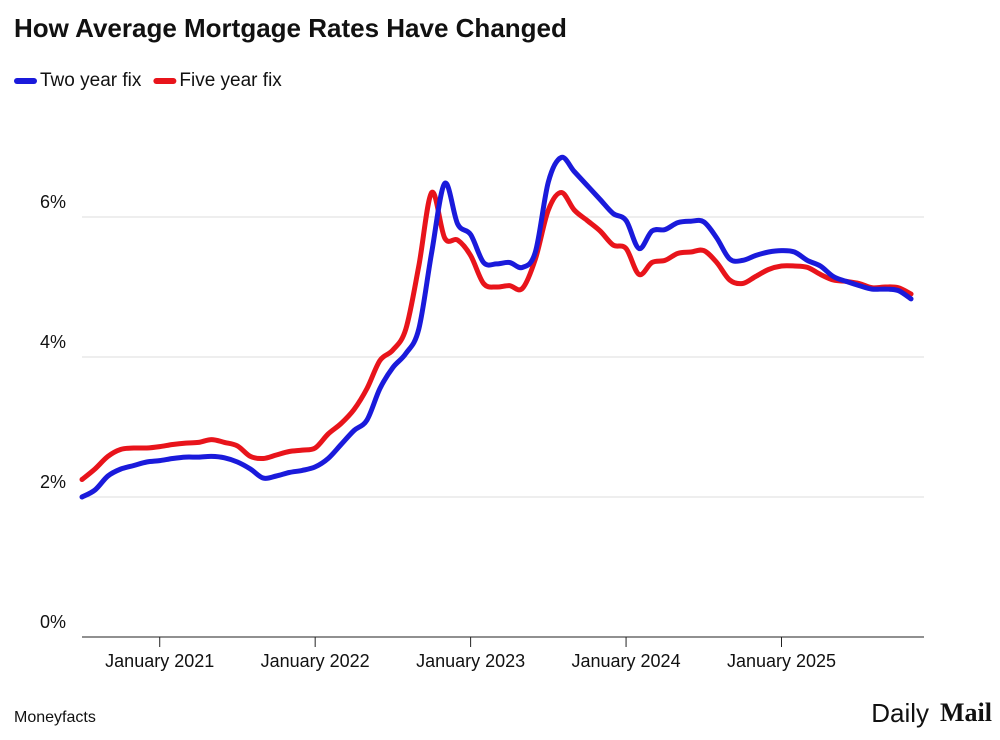  I want to click on chart-title: How Average Mortgage Rates Have Changed, so click(290, 28).